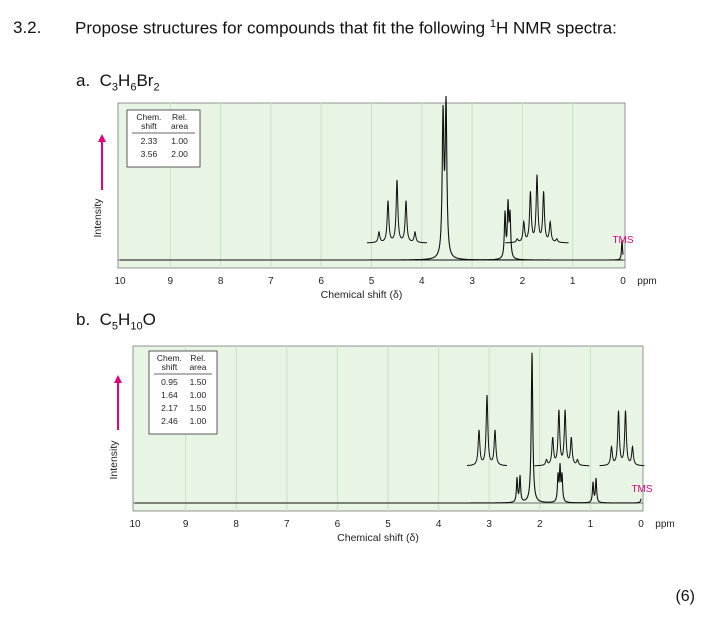  Describe the element at coordinates (556, 28) in the screenshot. I see `question-text-suffix: H NMR spectra:` at that location.